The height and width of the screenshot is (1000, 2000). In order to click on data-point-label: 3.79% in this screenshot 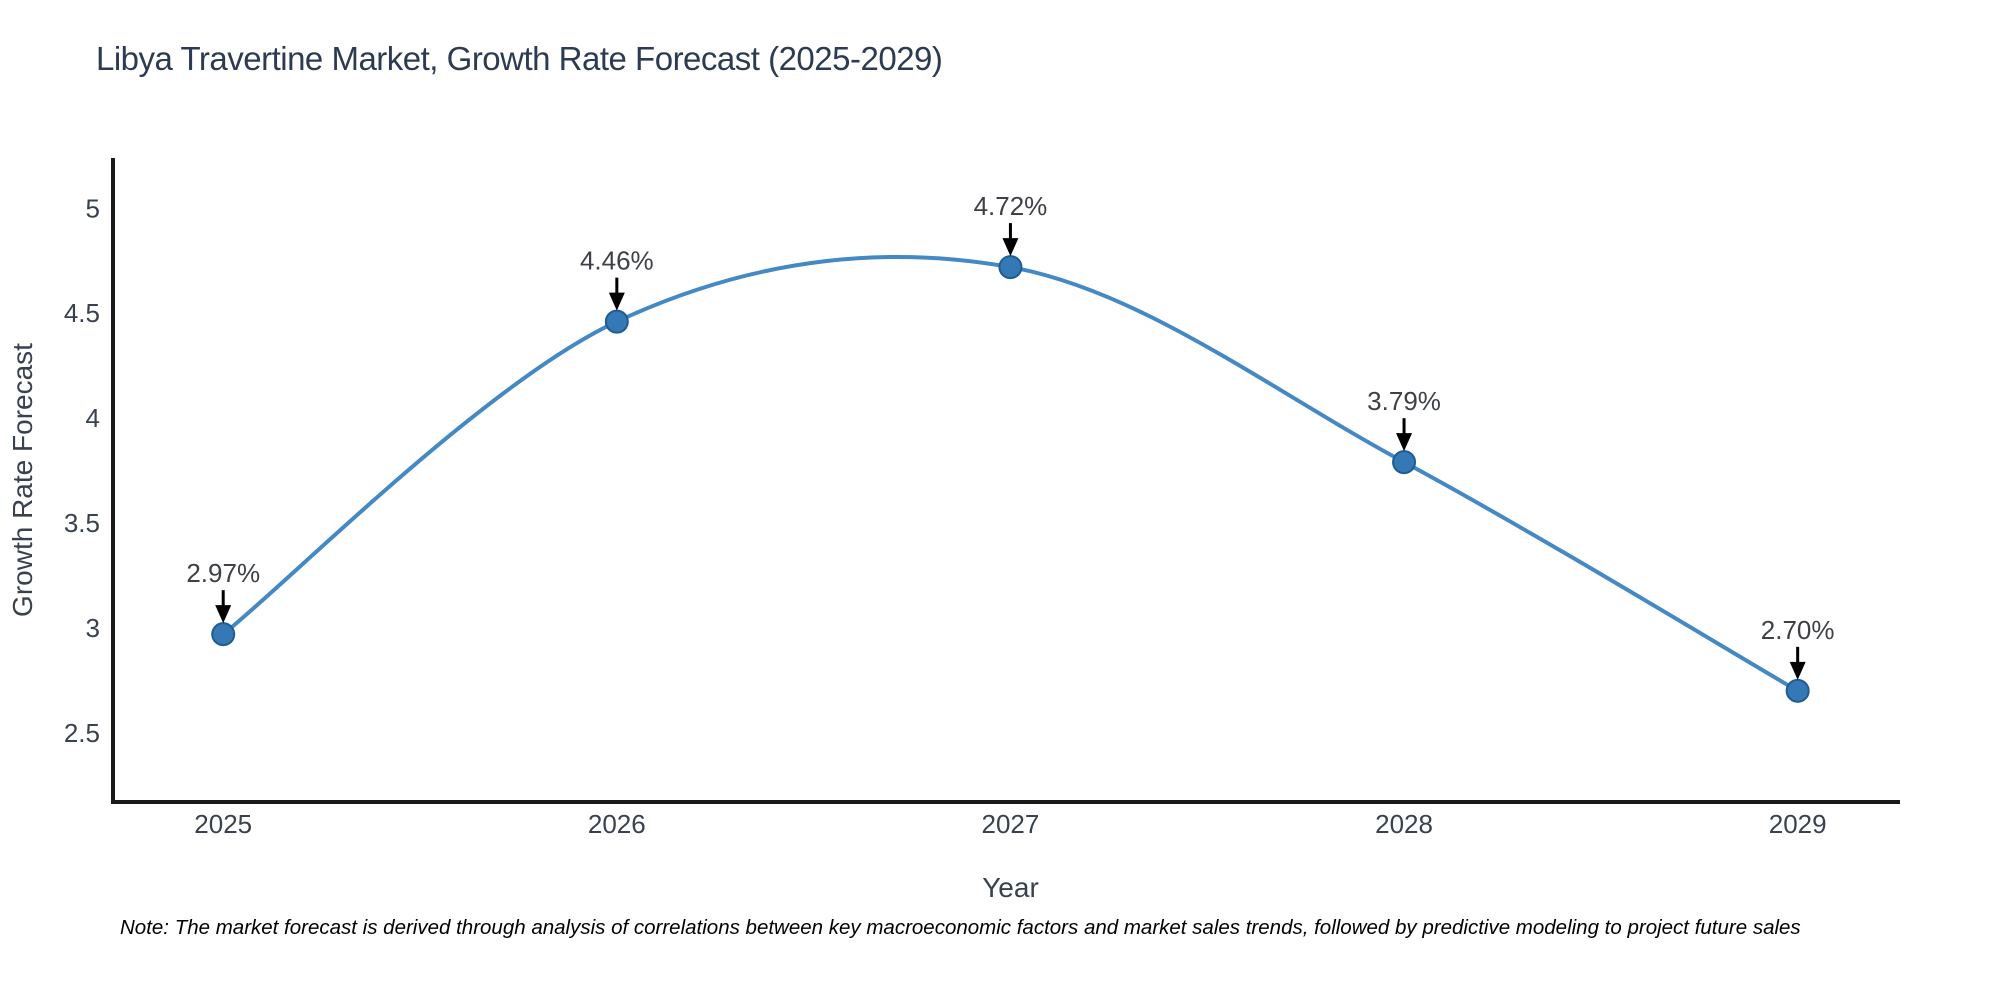, I will do `click(1404, 401)`.